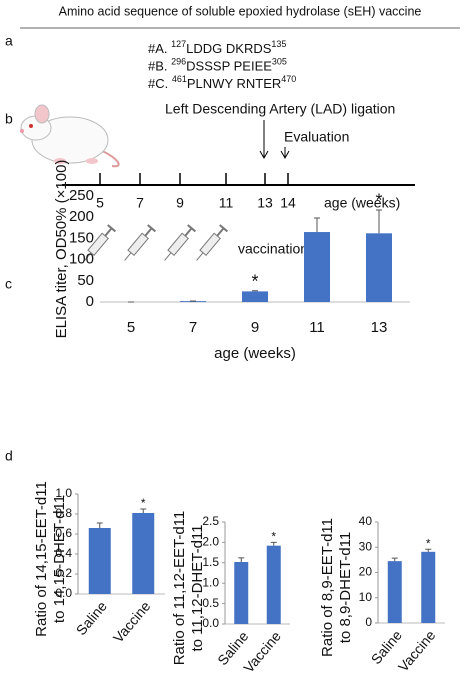 The height and width of the screenshot is (685, 467). I want to click on y-tick-label: 150, so click(81, 237).